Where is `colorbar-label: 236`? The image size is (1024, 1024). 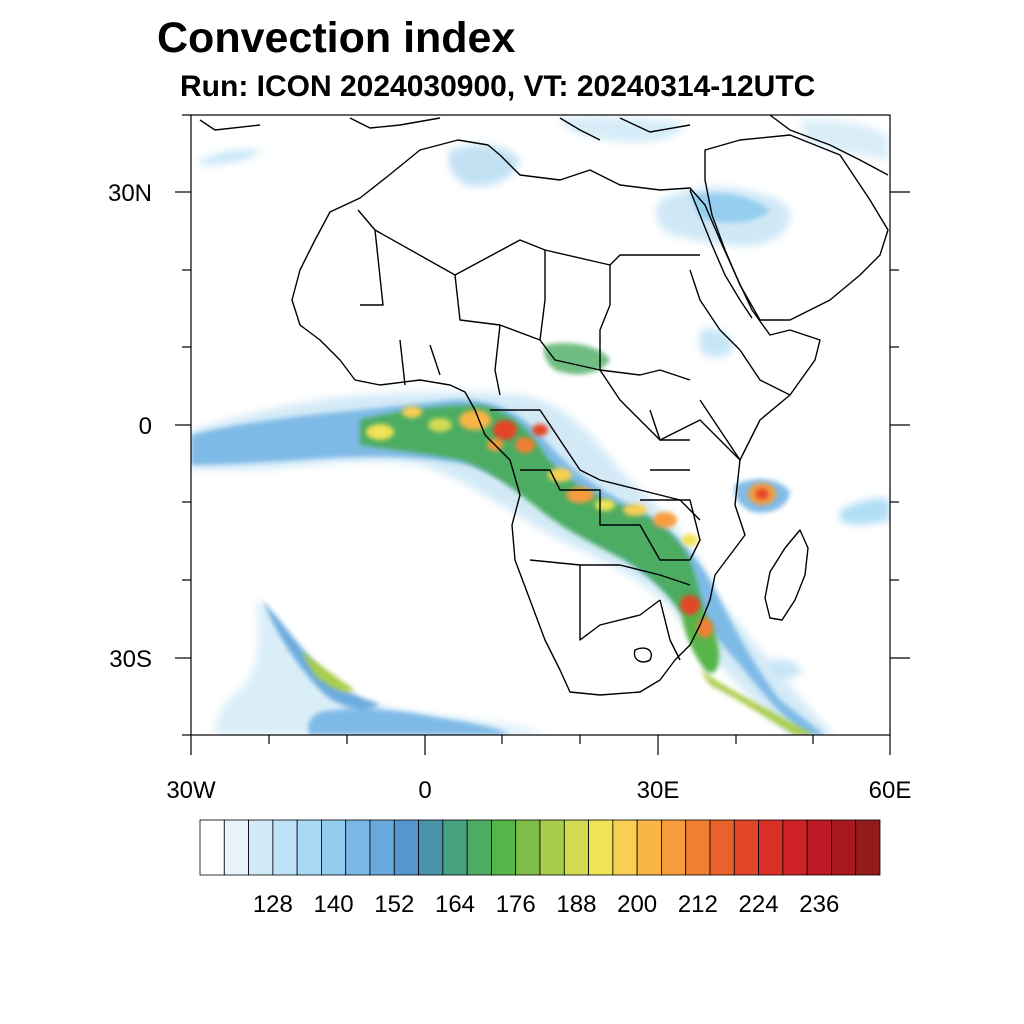
colorbar-label: 236 is located at coordinates (819, 904).